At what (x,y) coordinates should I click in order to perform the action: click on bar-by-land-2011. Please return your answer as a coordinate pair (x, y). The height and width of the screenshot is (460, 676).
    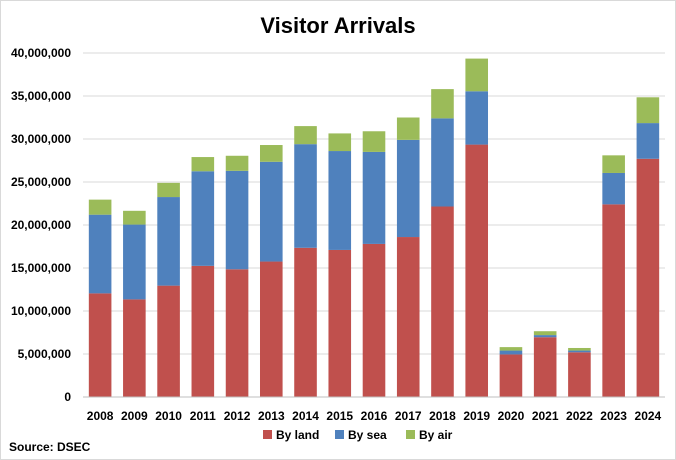
    Looking at the image, I should click on (203, 331).